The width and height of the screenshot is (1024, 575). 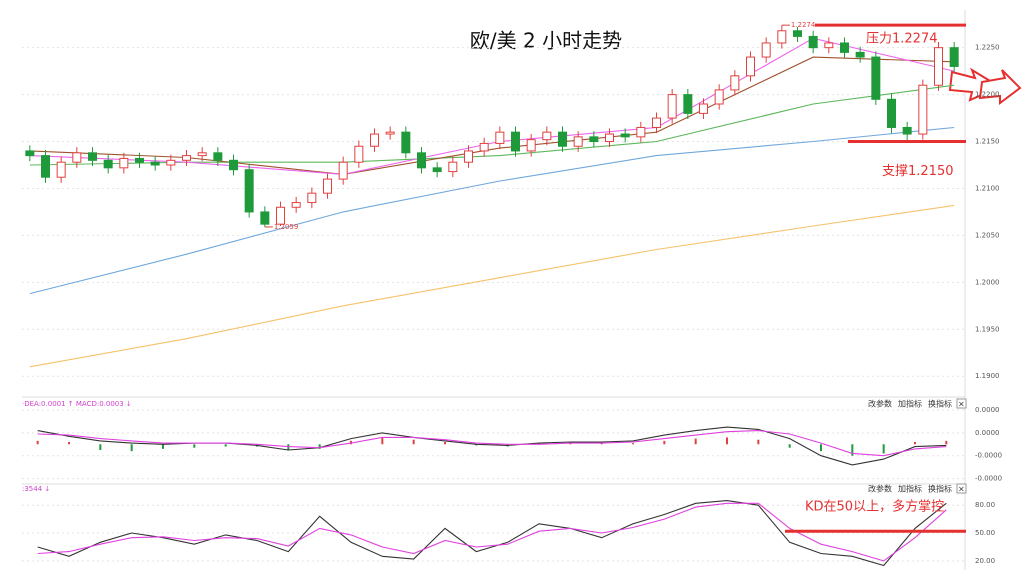 I want to click on y-tick-label: 1.2100, so click(x=987, y=188).